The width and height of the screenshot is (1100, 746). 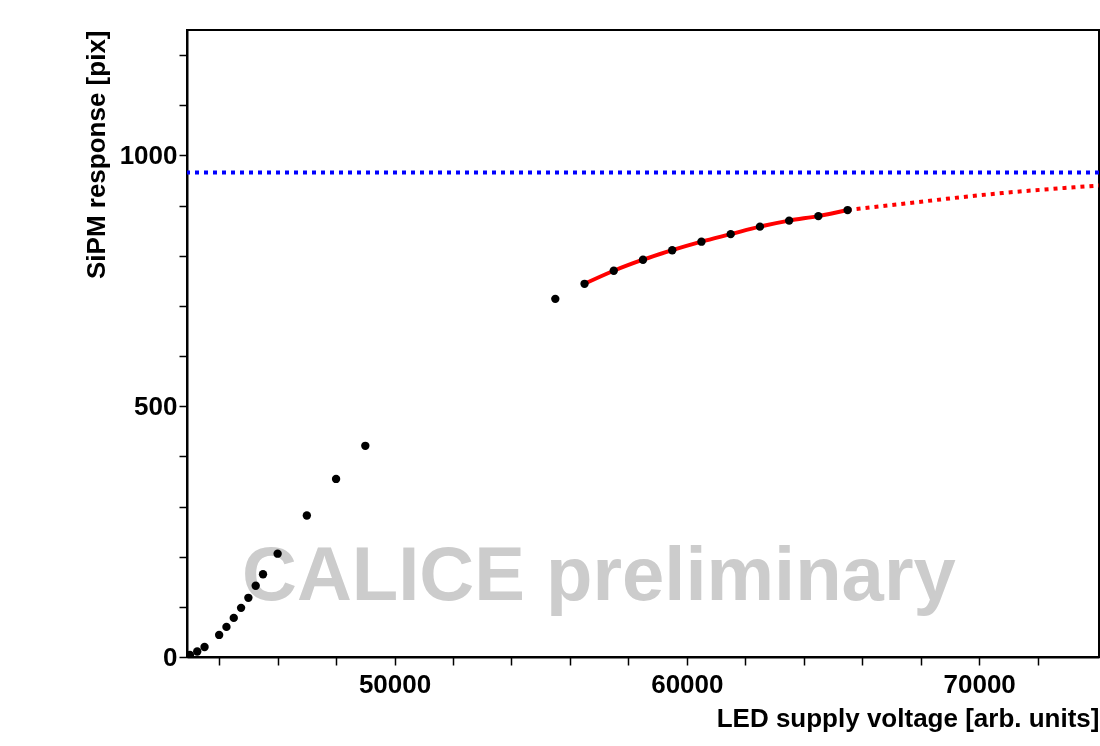 I want to click on y-axis-title: SiPM response [pix], so click(x=95, y=154).